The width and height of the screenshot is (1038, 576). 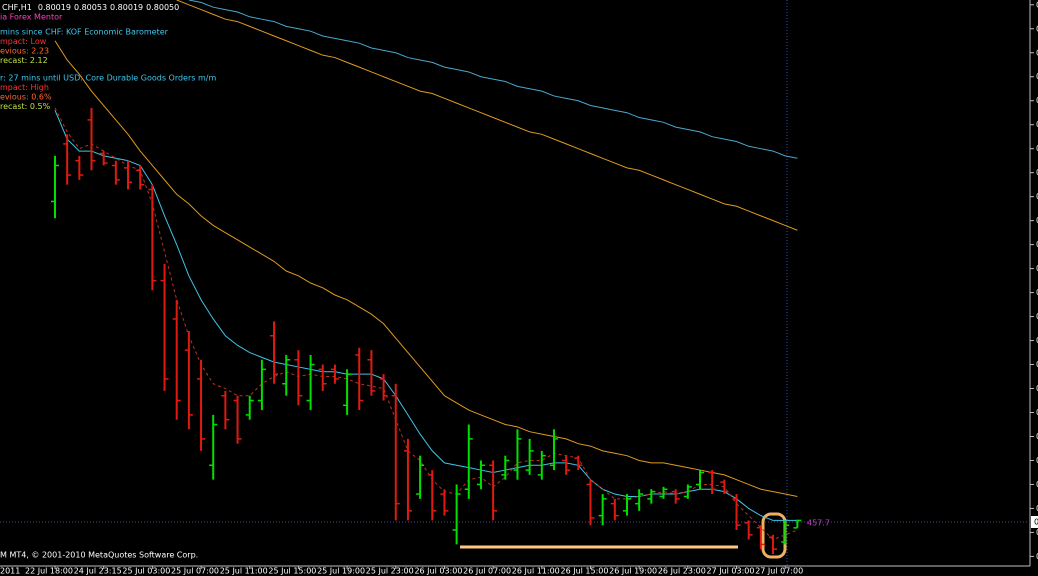 I want to click on x-tick-label: 25 Jul 15:00, so click(x=292, y=571).